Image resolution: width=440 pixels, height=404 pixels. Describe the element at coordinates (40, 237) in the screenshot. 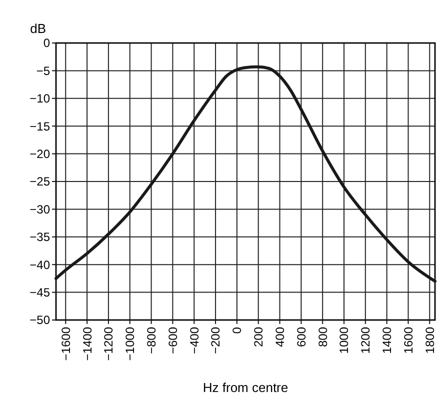

I see `y-tick-label: −35` at that location.